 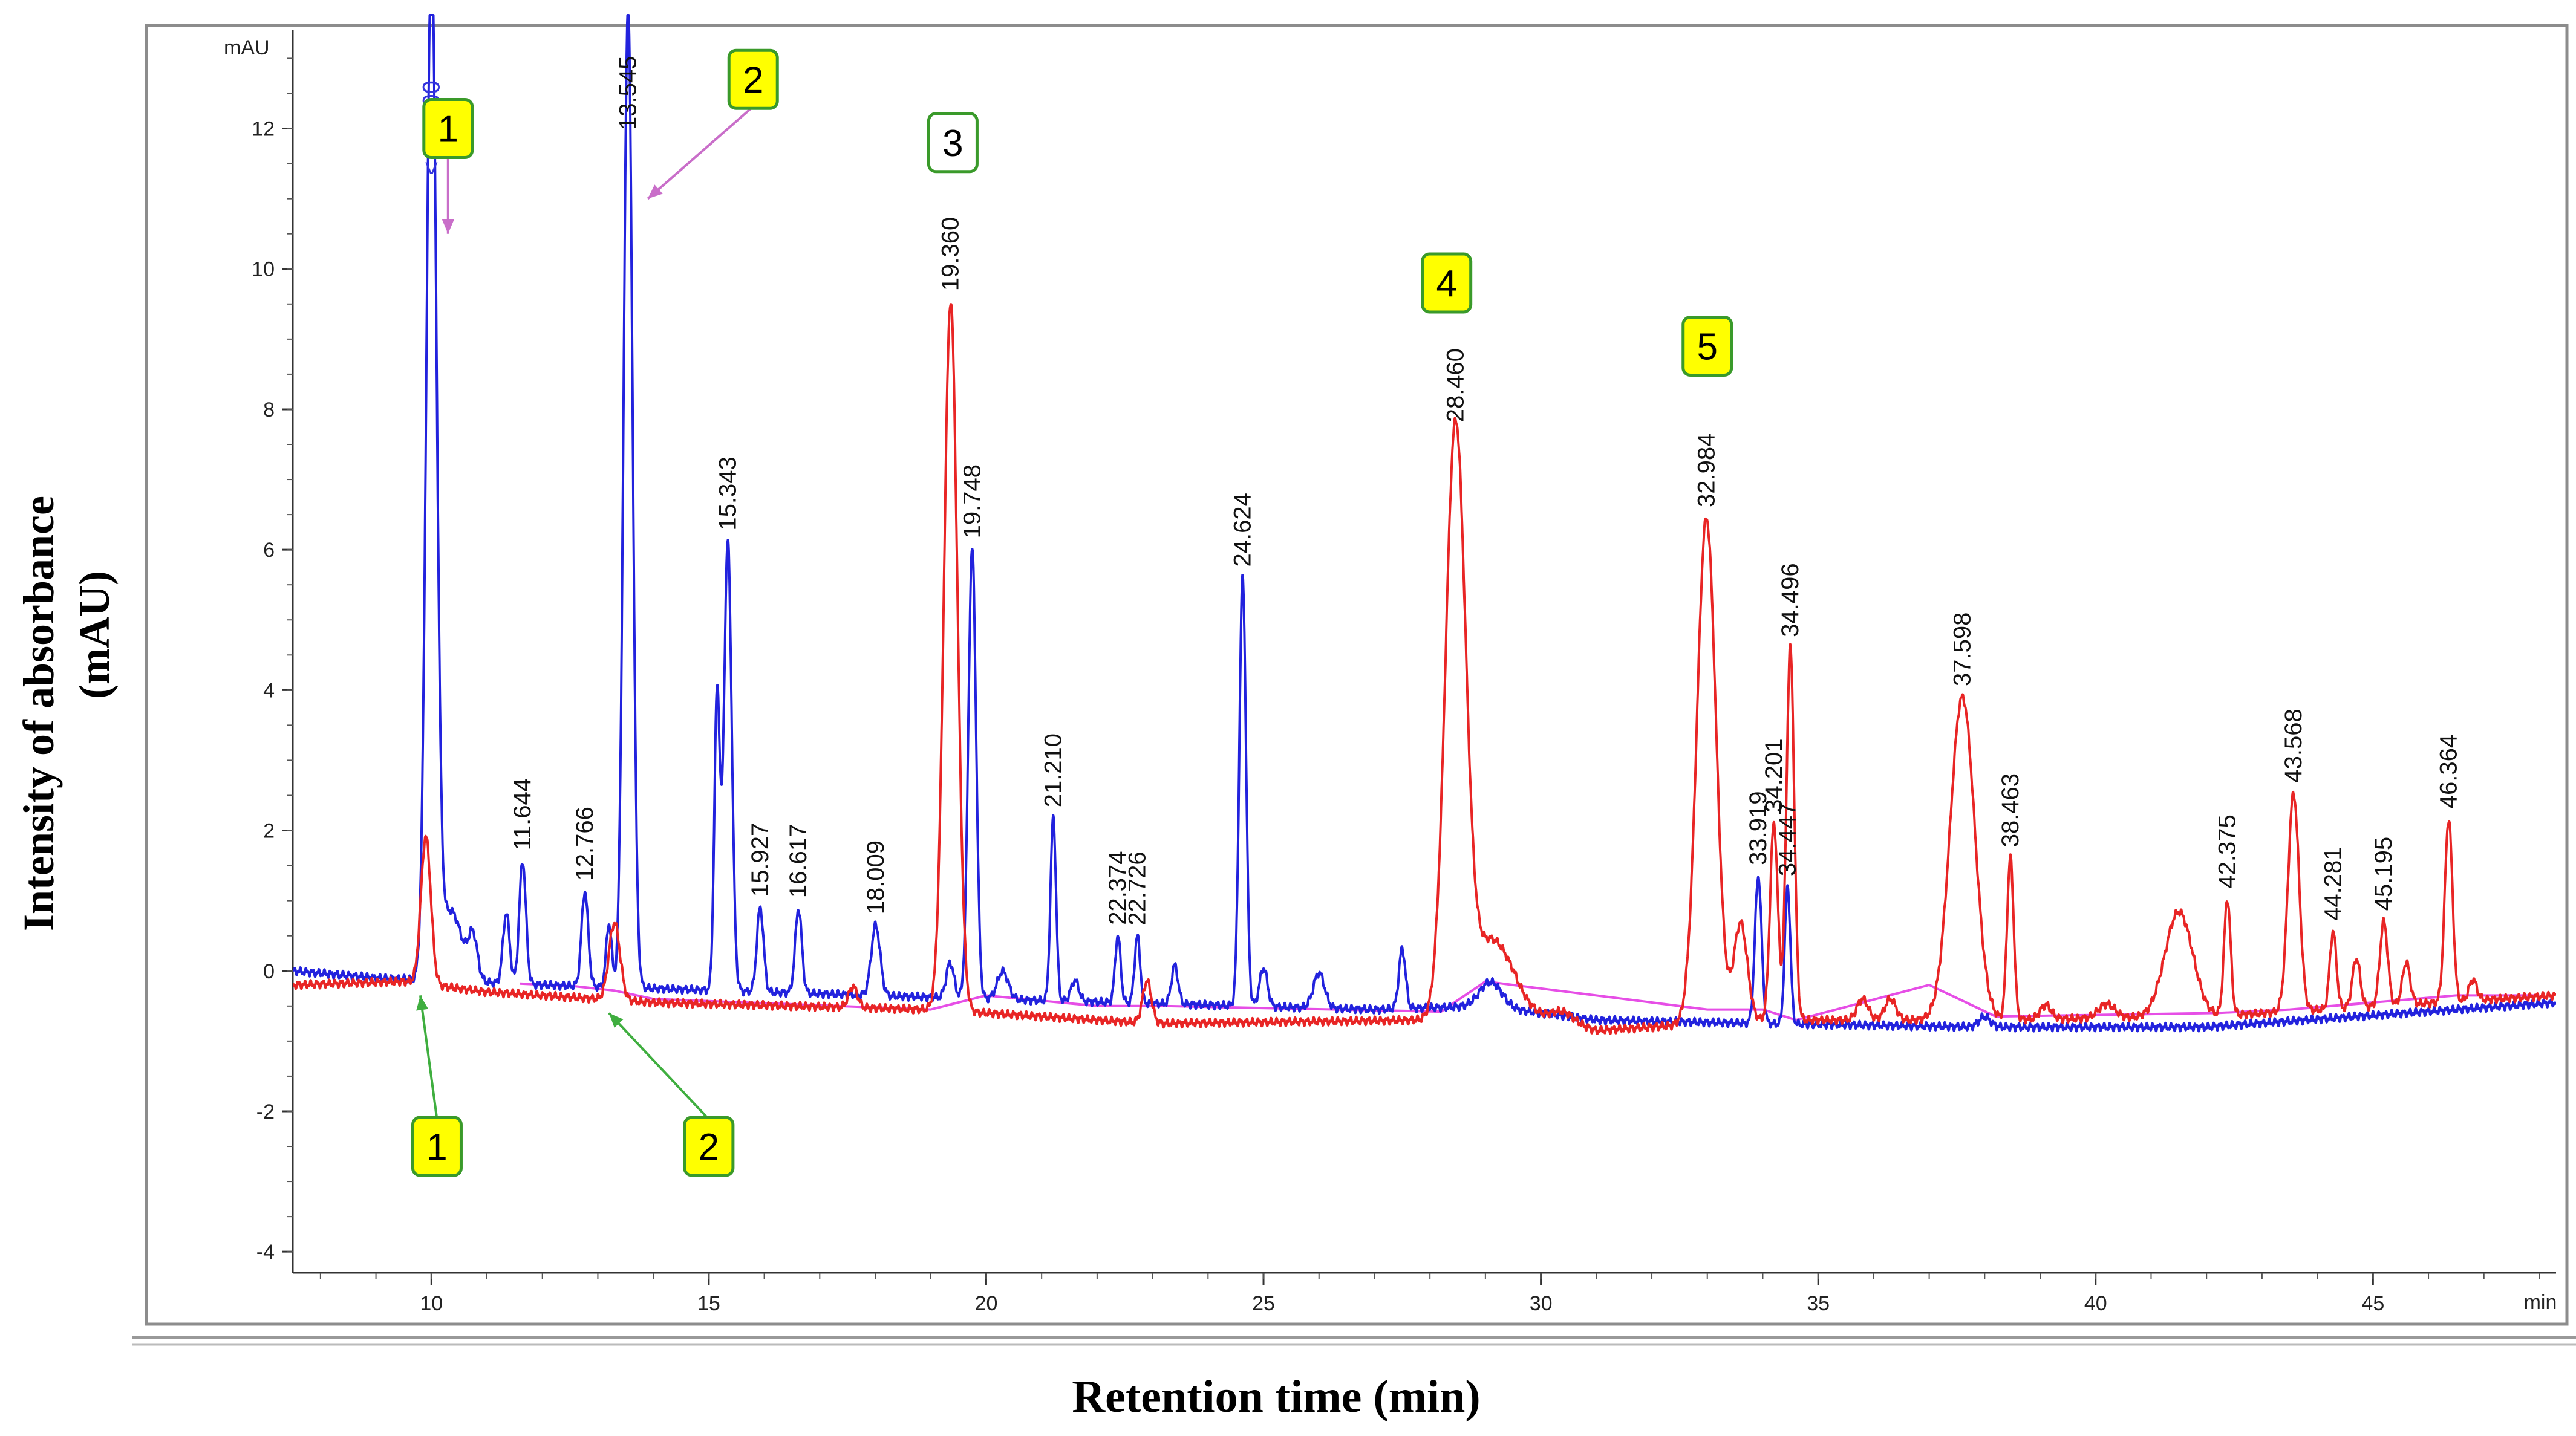 What do you see at coordinates (2448, 771) in the screenshot?
I see `peak-label: 46.364` at bounding box center [2448, 771].